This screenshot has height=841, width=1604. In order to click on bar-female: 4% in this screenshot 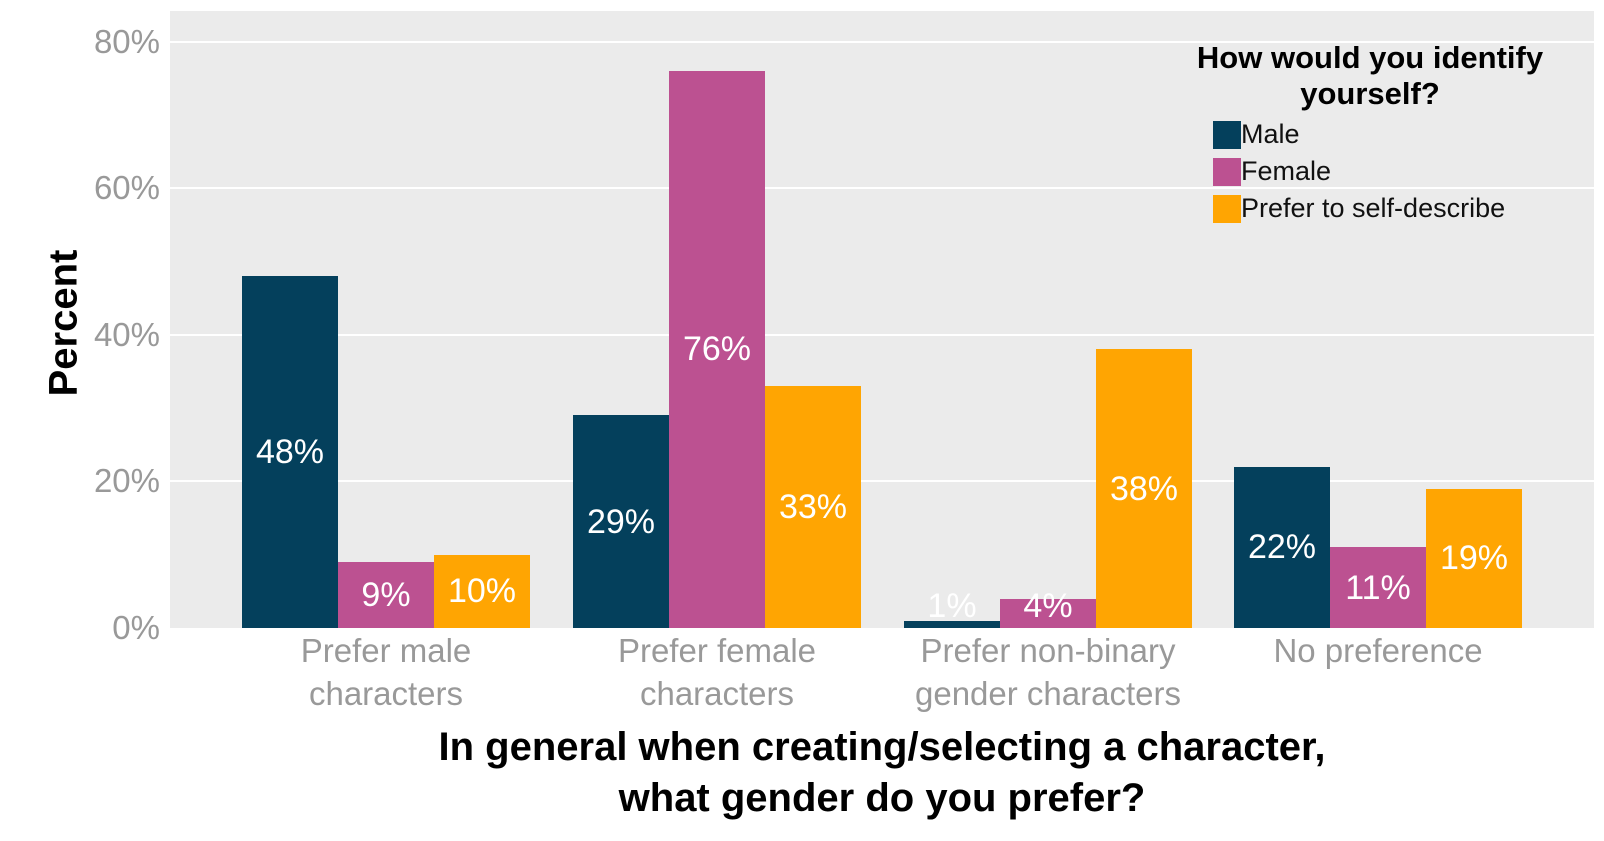, I will do `click(1048, 607)`.